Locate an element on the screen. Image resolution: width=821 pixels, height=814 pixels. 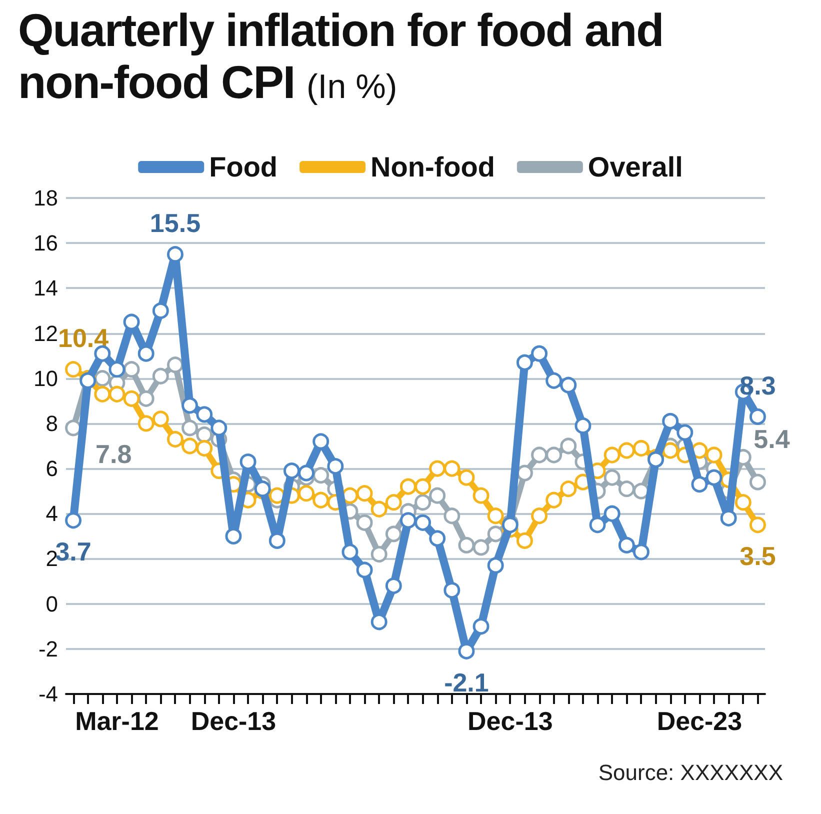
y-tick-label: 6 is located at coordinates (52, 469).